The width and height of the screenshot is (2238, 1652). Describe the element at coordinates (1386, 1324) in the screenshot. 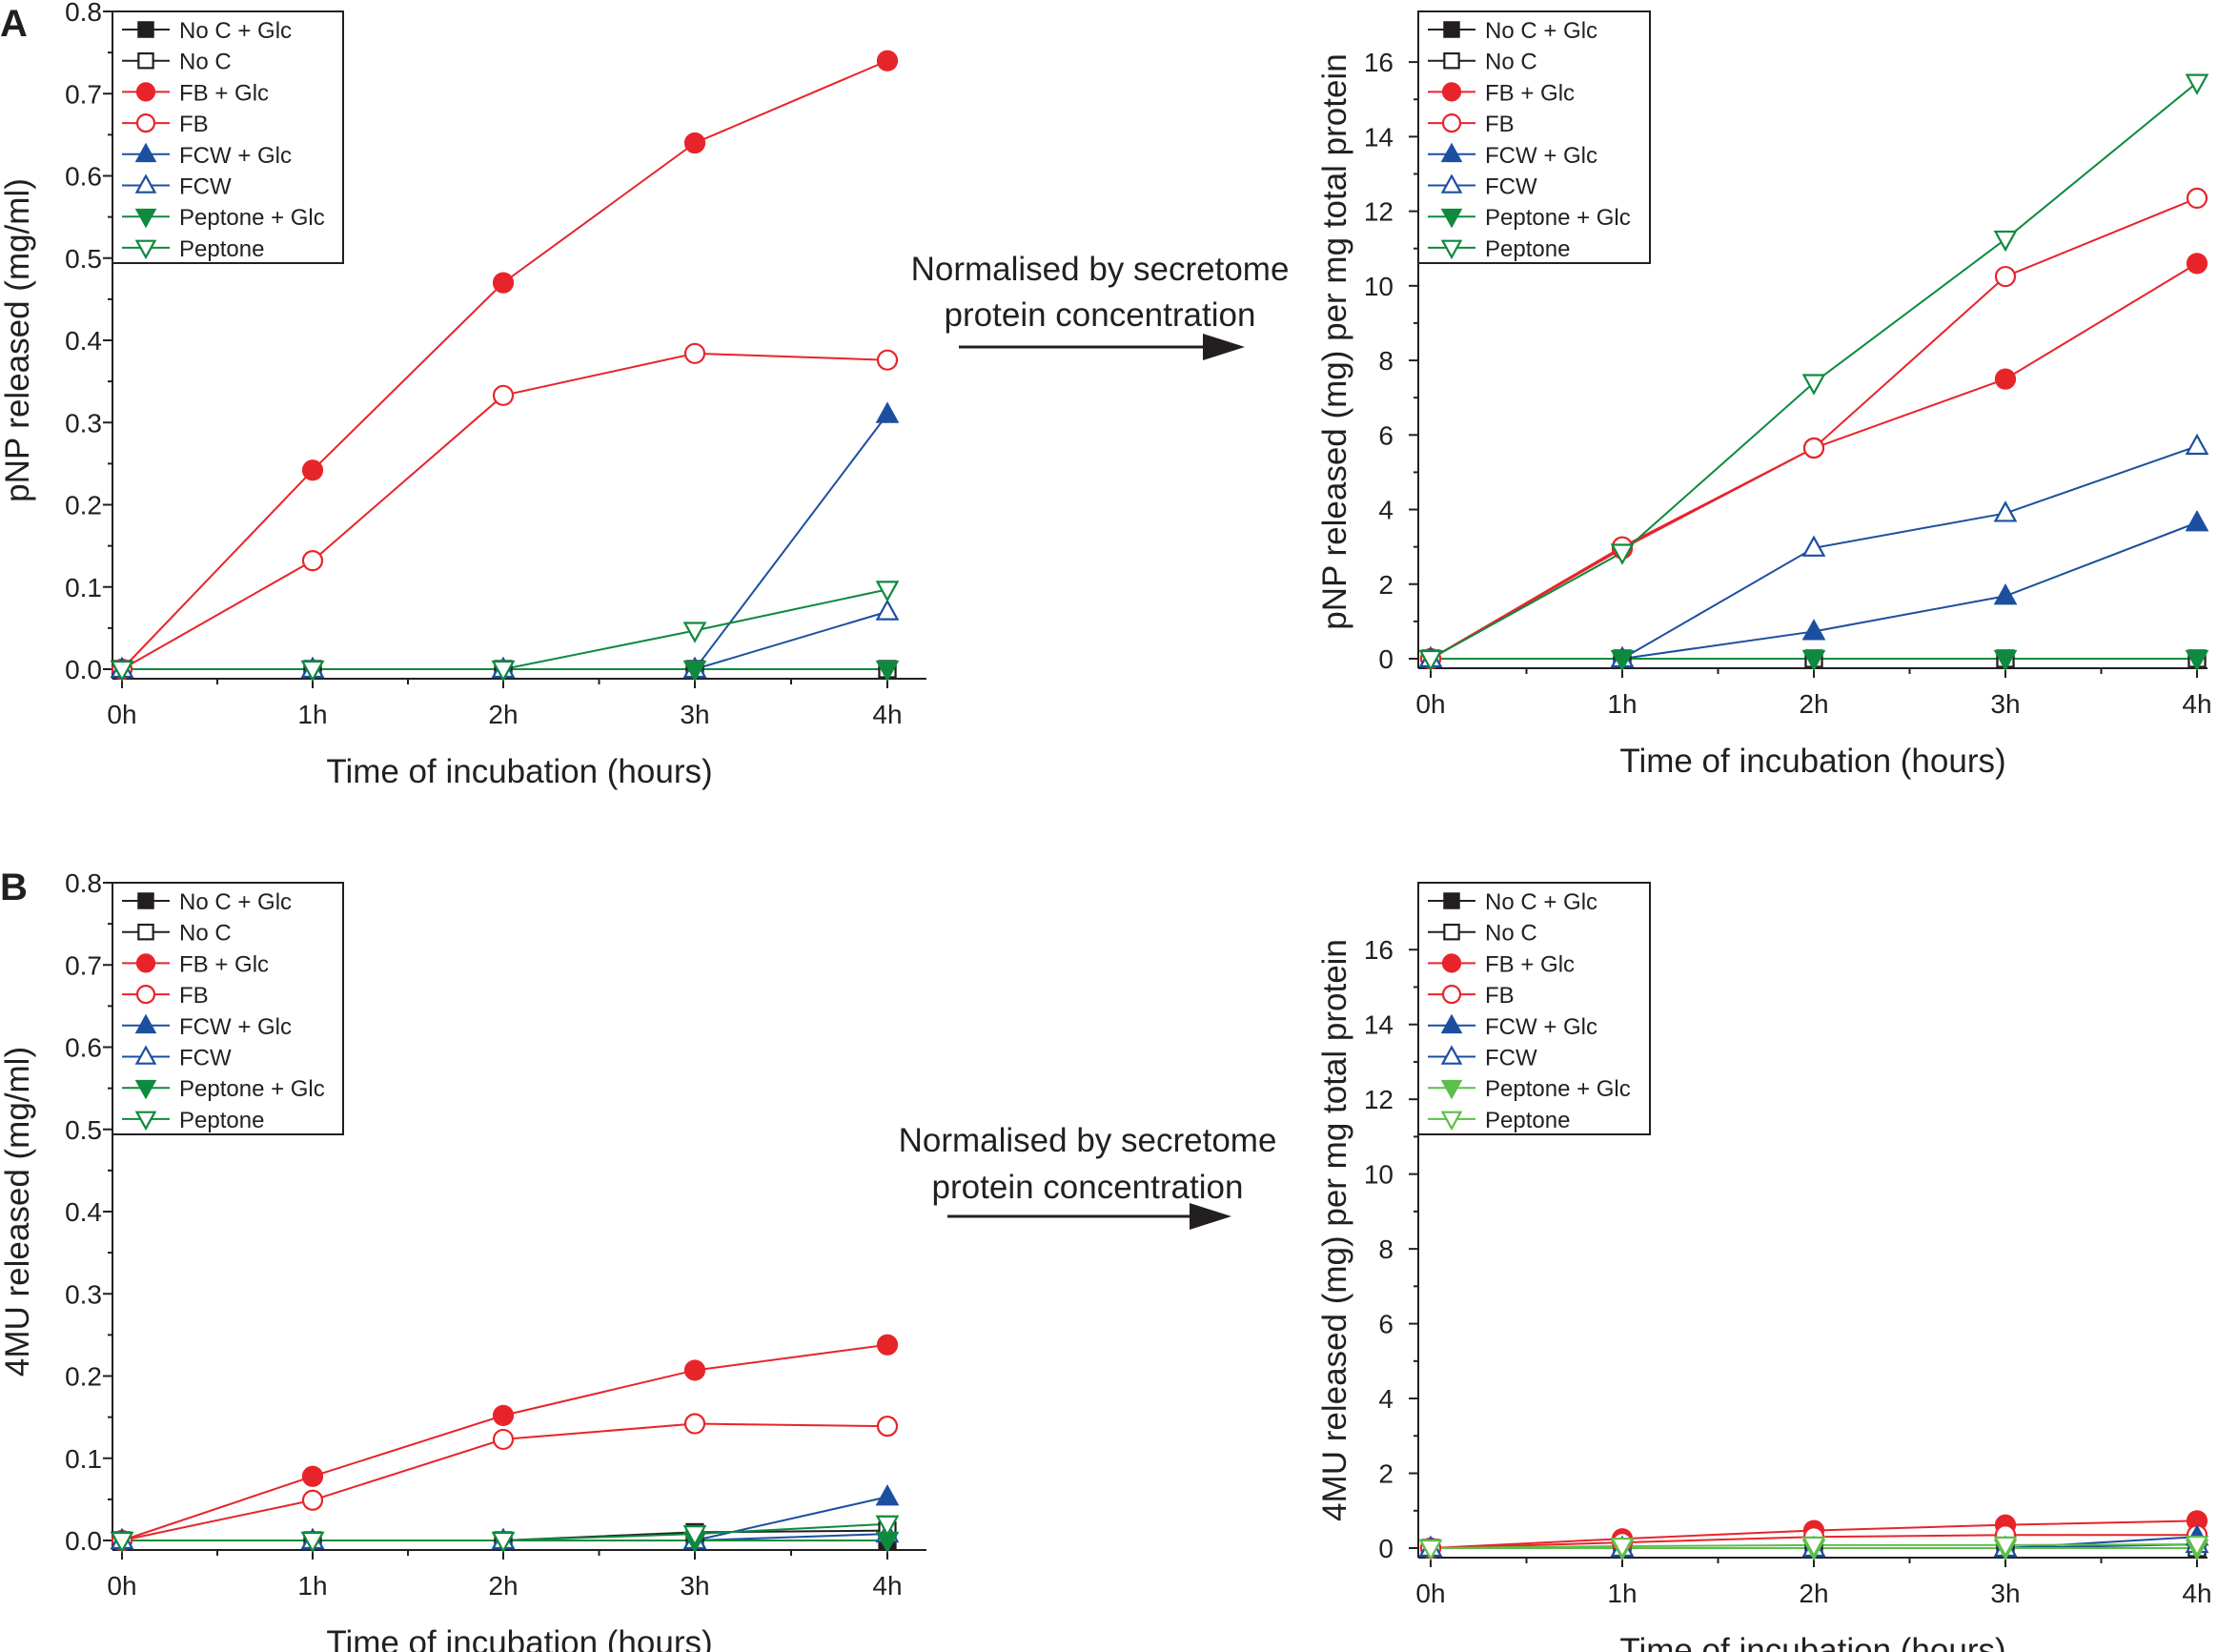

I see `y-tick-label: 6` at that location.